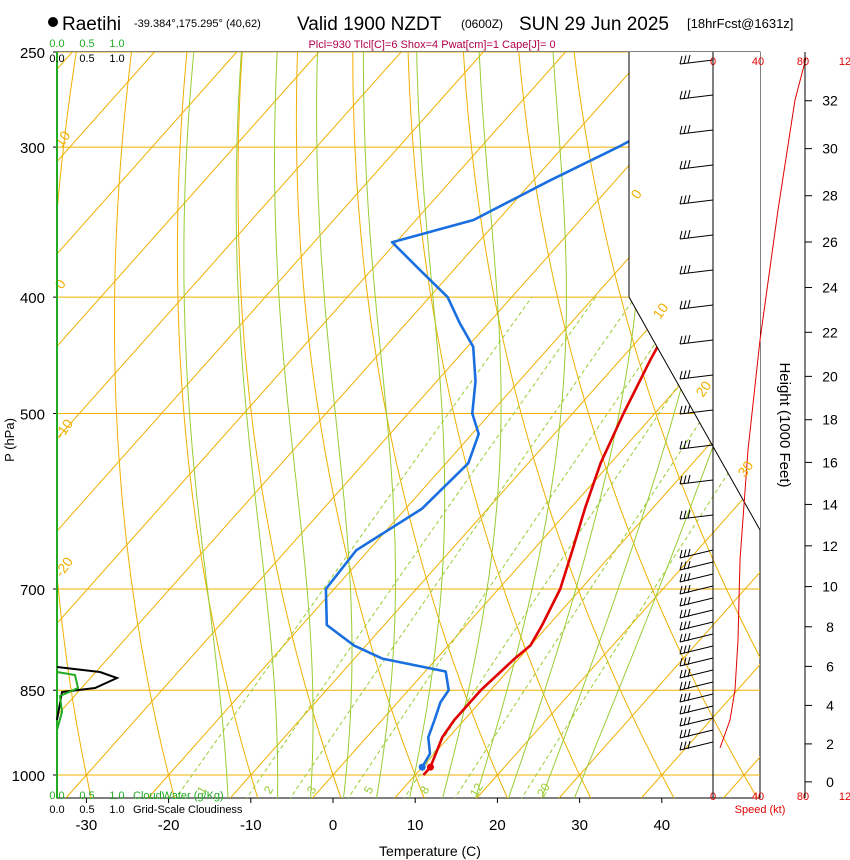  I want to click on wind-speed-trace, so click(763, 403).